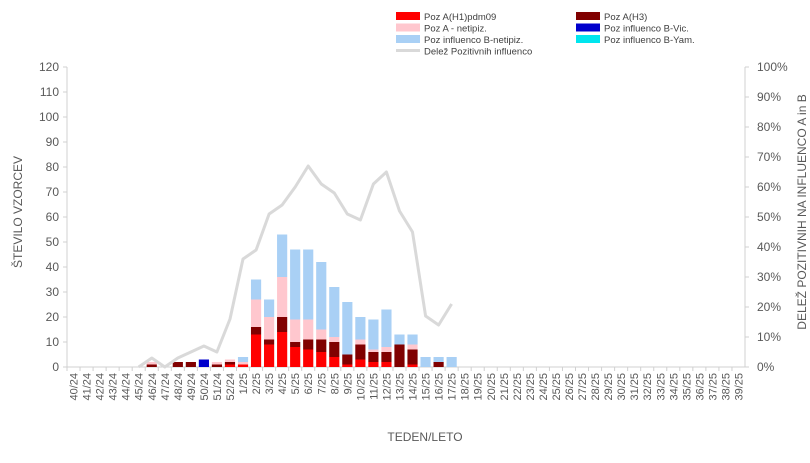  I want to click on x-tick-label: 42/24, so click(101, 387).